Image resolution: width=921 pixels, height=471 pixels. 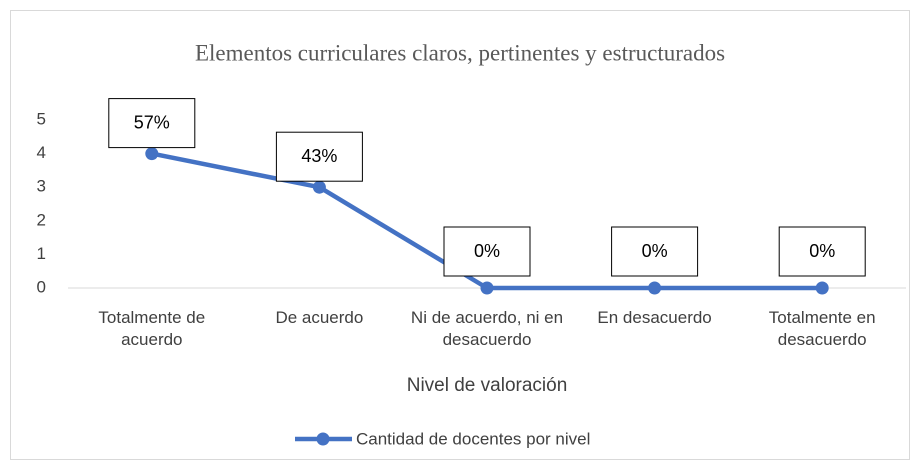 What do you see at coordinates (152, 328) in the screenshot?
I see `x-tick-label: Totalmente de acuerdo` at bounding box center [152, 328].